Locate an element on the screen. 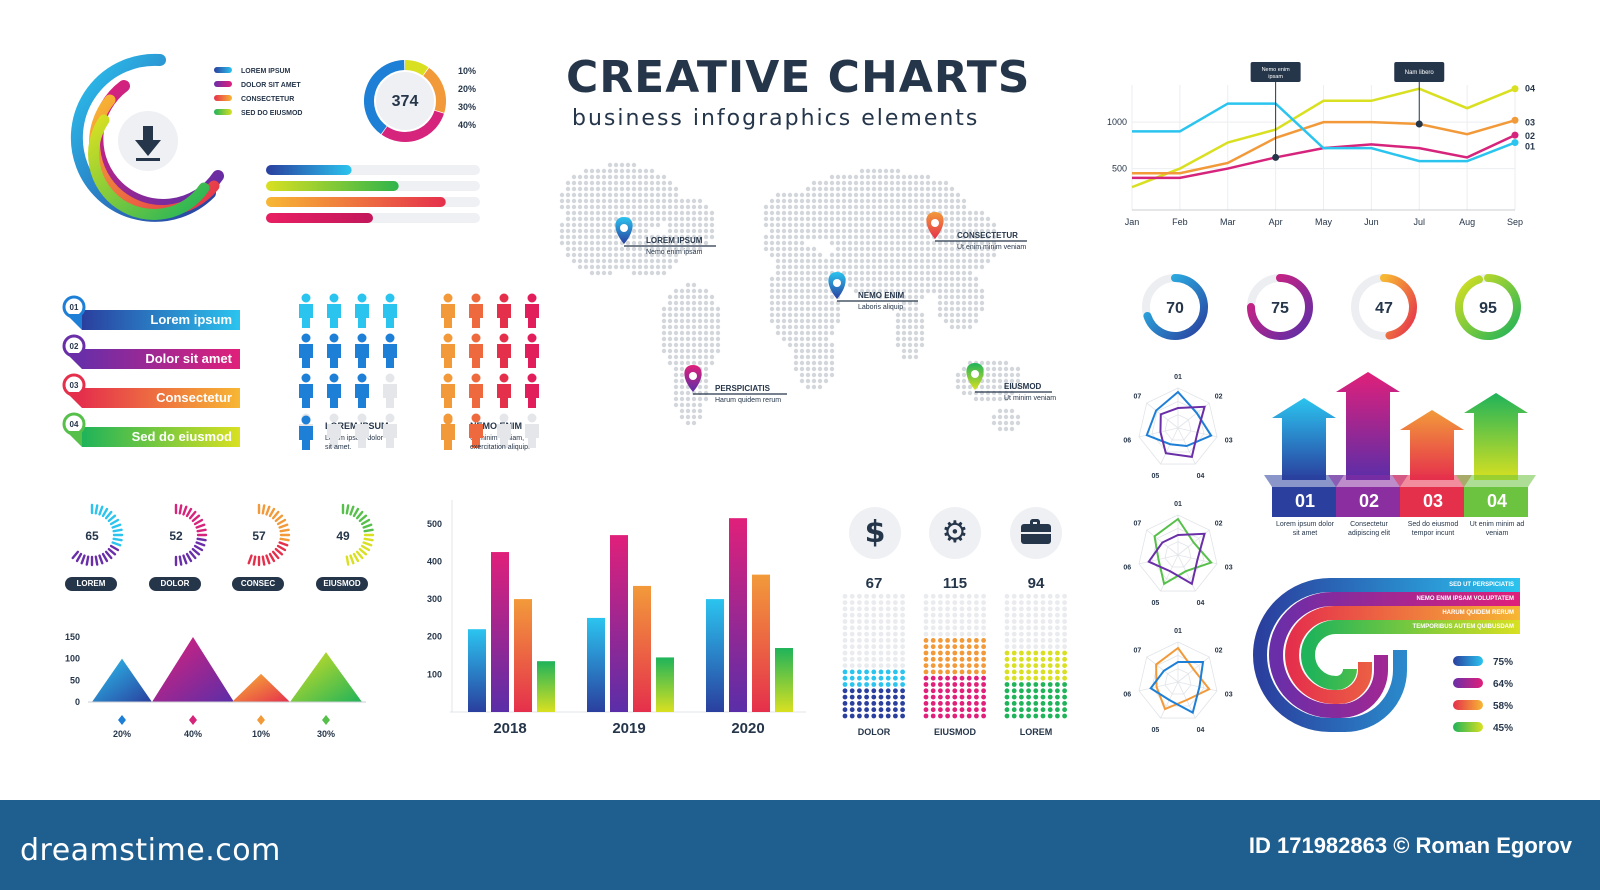 Image resolution: width=1600 pixels, height=890 pixels. u-shape-chart: 75%64%58%45% is located at coordinates (1386, 656).